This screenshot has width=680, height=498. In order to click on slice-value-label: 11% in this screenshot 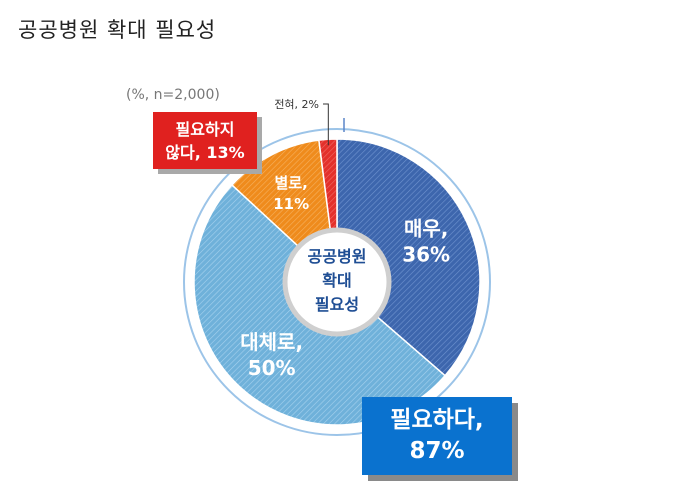, I will do `click(291, 204)`.